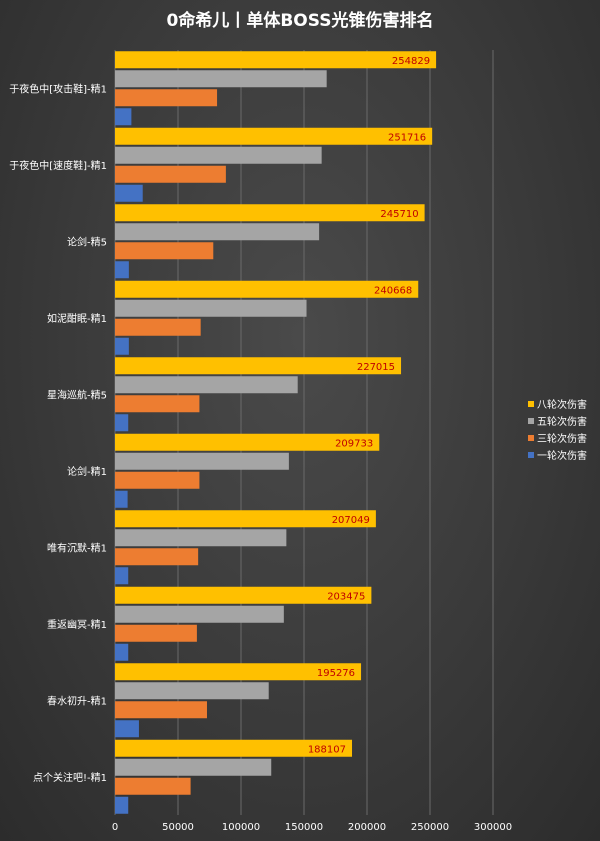 The image size is (600, 841). Describe the element at coordinates (77, 700) in the screenshot. I see `category-label: 春水初升-精1` at that location.